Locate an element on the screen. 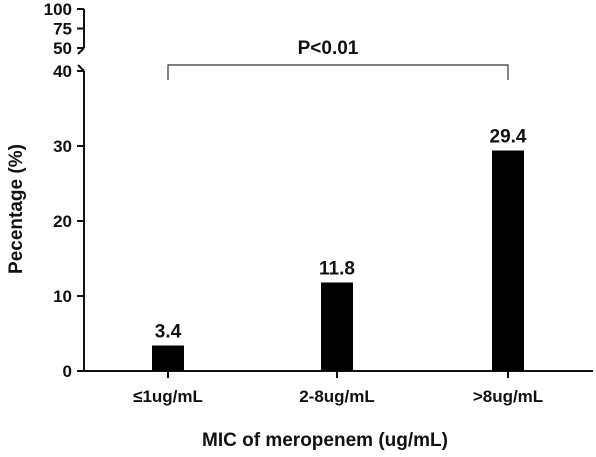 The image size is (596, 457). significance-label: P<0.01 is located at coordinates (328, 48).